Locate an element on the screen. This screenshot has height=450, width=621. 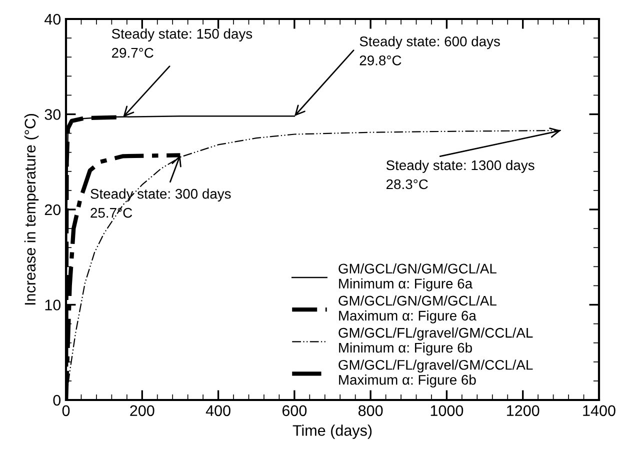
y-tick-label: 10 is located at coordinates (53, 305).